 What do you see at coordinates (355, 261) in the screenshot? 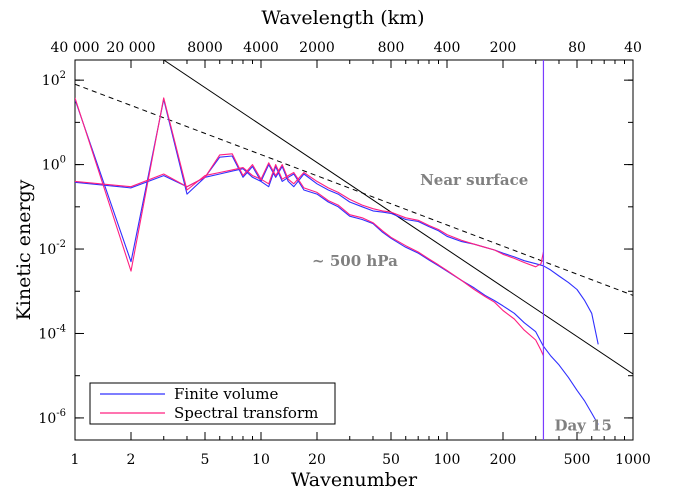
I see `annotation-500-hpa: ~ 500 hPa` at bounding box center [355, 261].